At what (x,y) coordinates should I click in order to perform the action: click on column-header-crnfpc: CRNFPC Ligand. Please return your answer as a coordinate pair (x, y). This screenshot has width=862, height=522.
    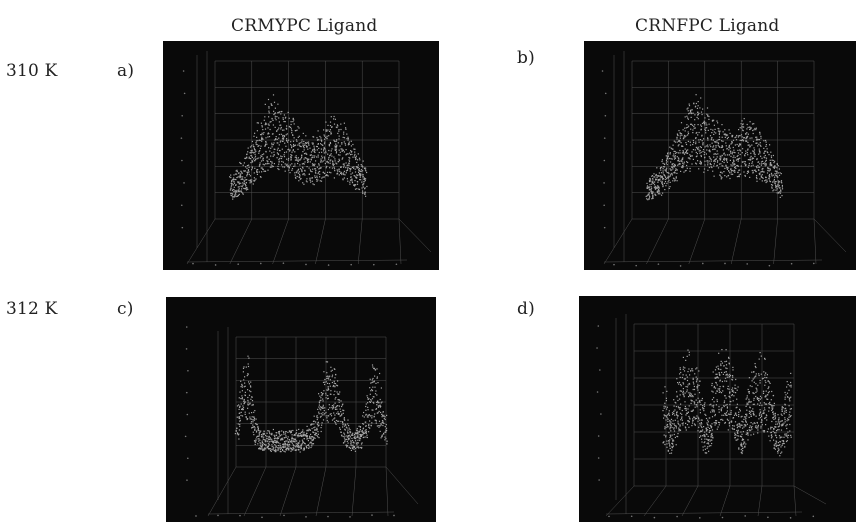
    Looking at the image, I should click on (707, 26).